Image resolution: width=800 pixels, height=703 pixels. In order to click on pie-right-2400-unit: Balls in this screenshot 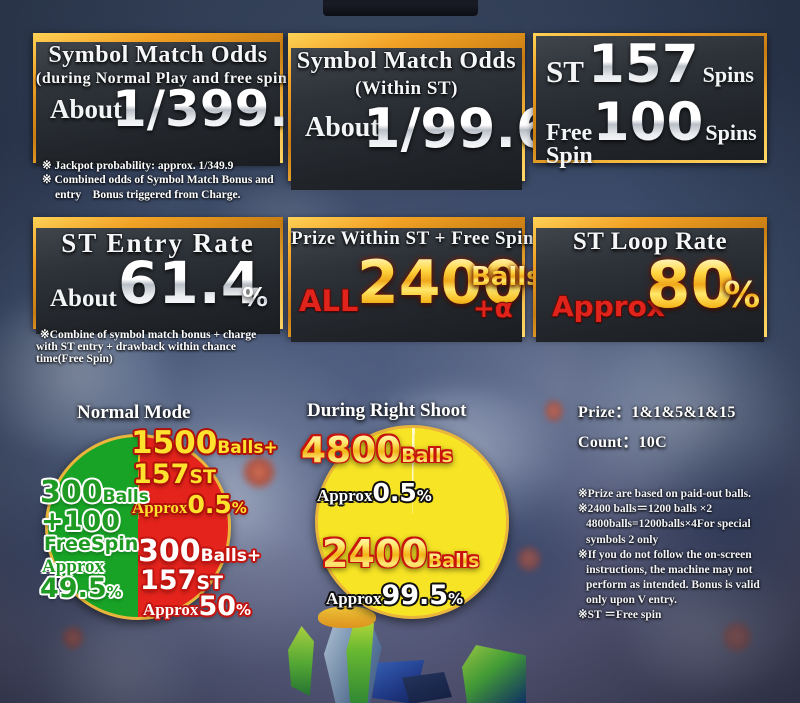, I will do `click(453, 561)`.